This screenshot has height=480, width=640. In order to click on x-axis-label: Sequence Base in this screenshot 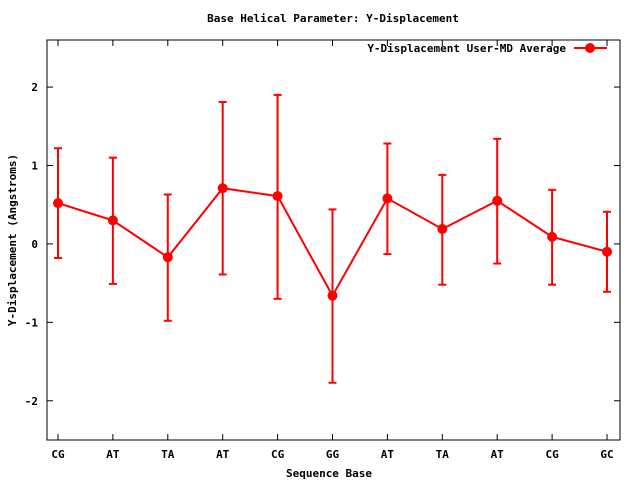, I will do `click(329, 473)`.